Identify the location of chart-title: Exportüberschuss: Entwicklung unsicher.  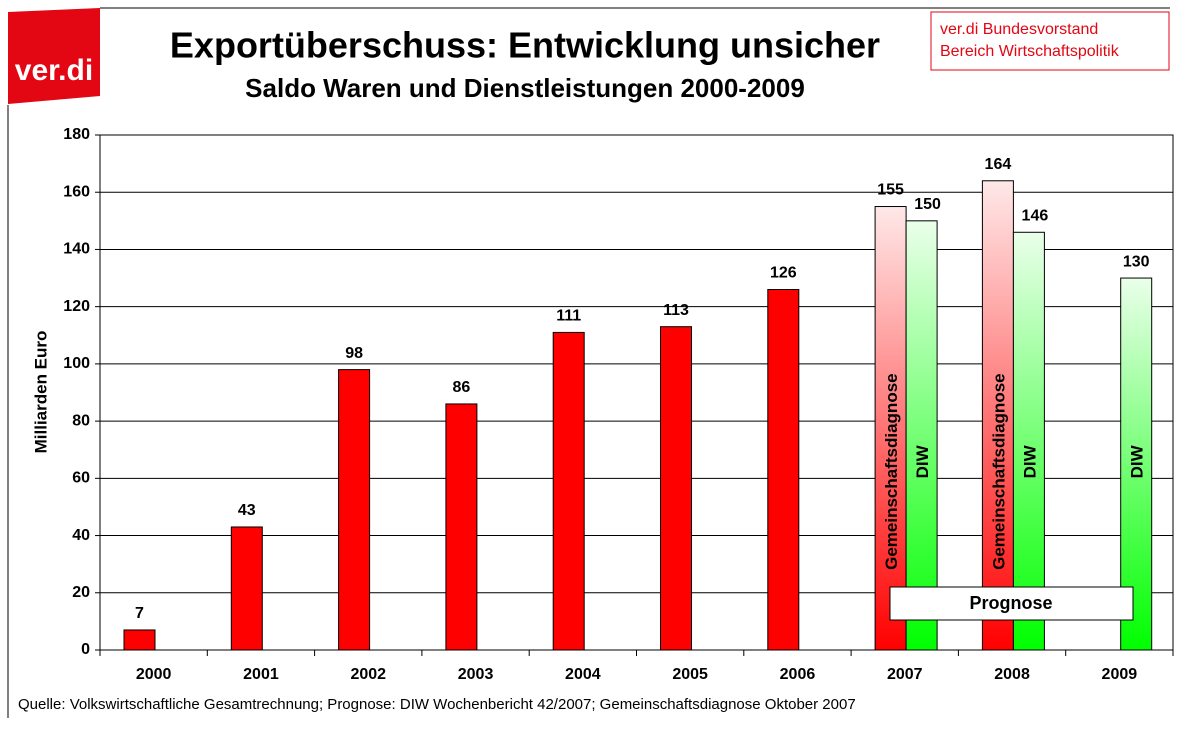
(525, 45).